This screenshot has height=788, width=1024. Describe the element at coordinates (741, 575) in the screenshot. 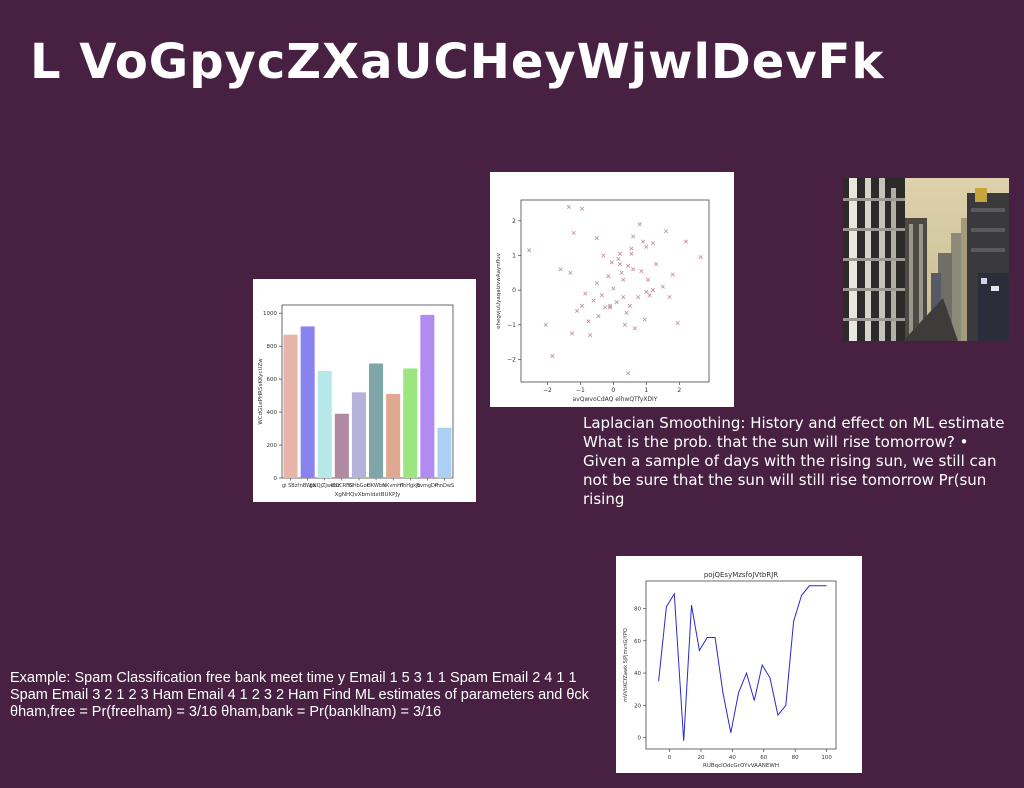

I see `line-chart-title: pojQEsyMzsfoJVtbRJR` at that location.